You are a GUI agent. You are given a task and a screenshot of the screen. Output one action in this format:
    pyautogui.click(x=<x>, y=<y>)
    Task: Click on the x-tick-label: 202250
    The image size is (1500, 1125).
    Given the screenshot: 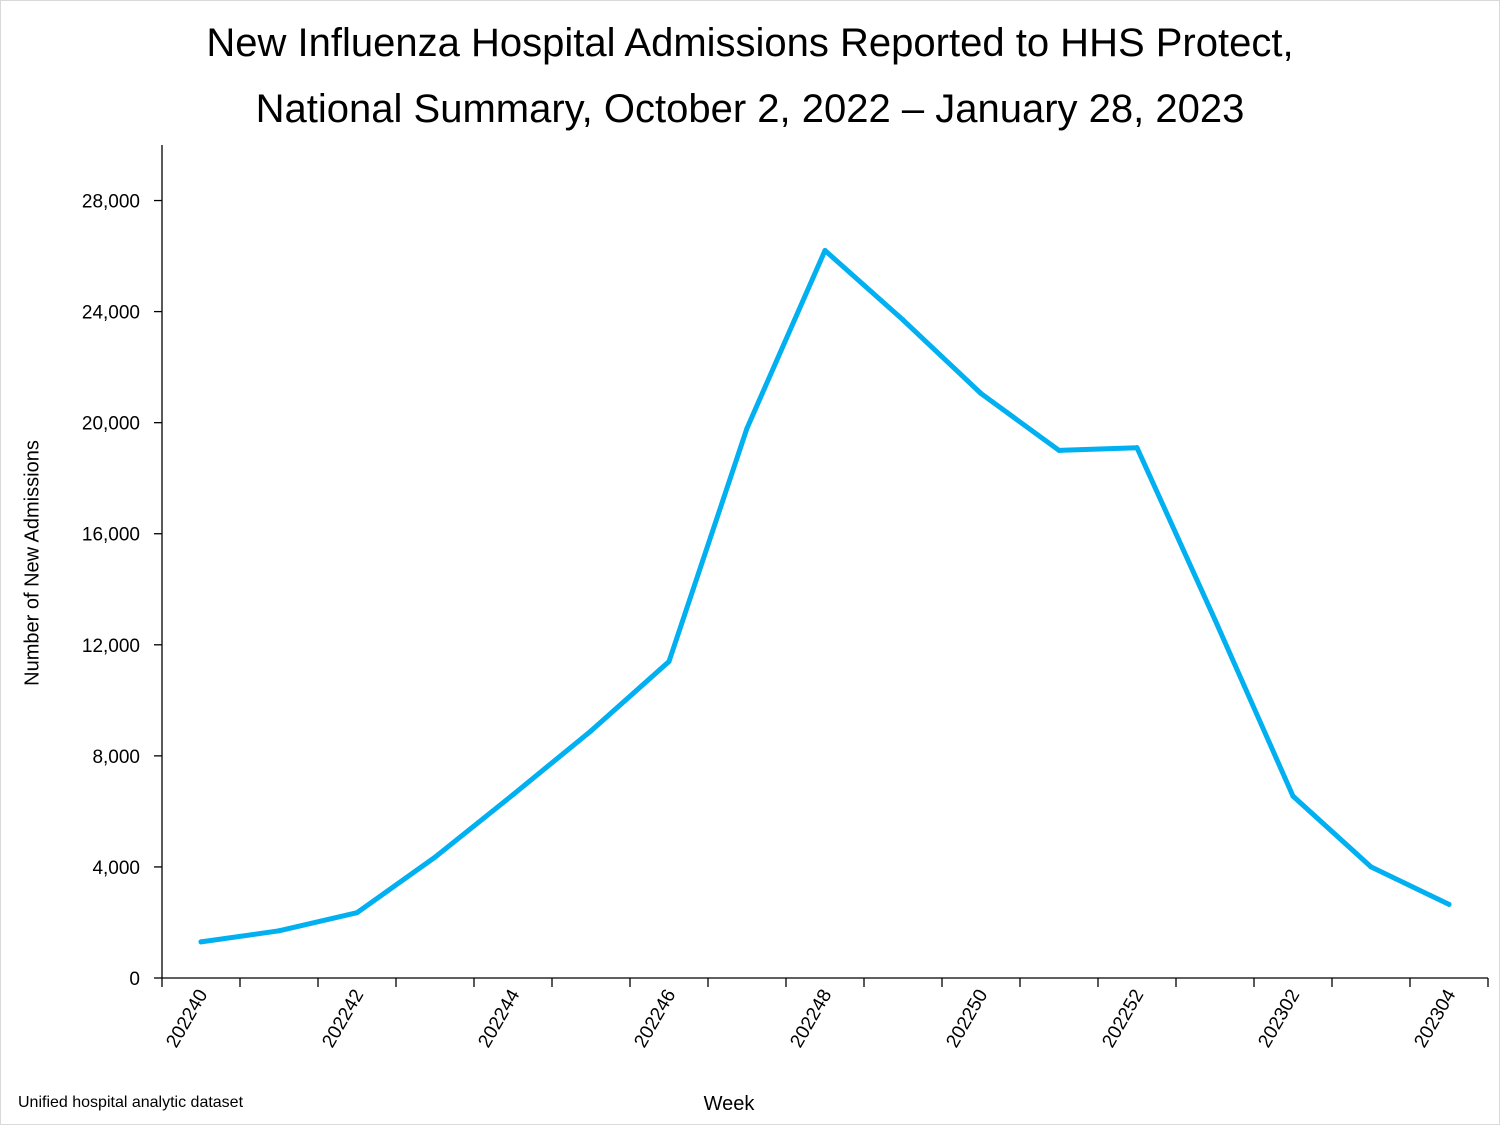 What is the action you would take?
    pyautogui.click(x=967, y=1018)
    